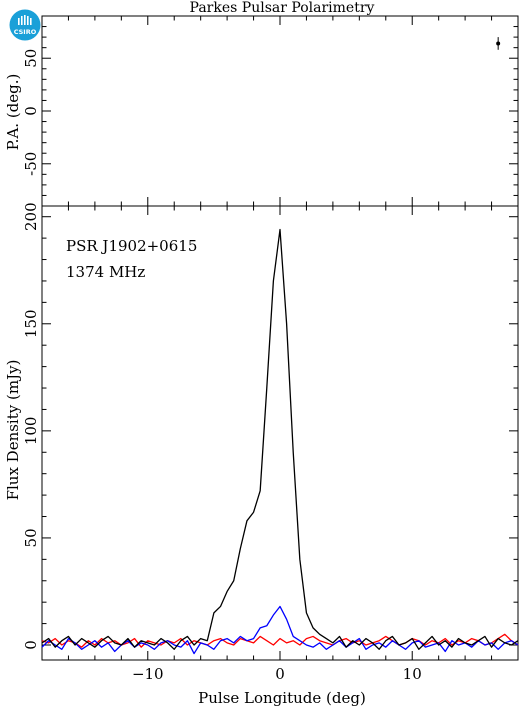 This screenshot has height=710, width=522. What do you see at coordinates (13, 430) in the screenshot?
I see `flux-axis-label: Flux Density (mJy)` at bounding box center [13, 430].